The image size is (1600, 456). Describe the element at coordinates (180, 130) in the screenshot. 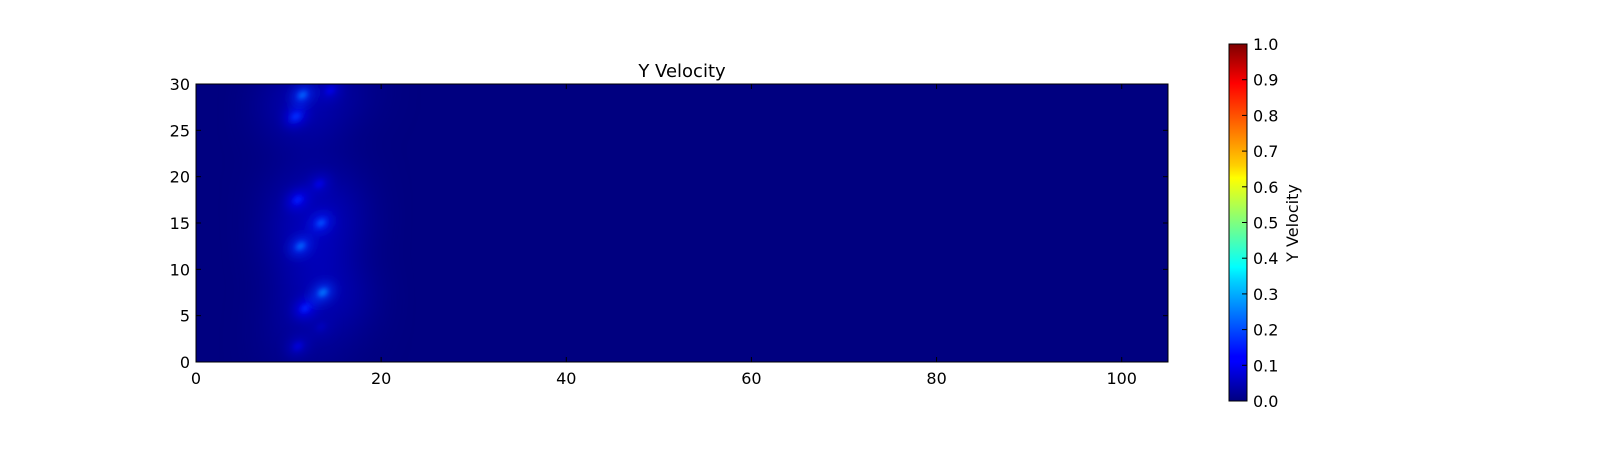

I see `y-tick-label: 25` at that location.